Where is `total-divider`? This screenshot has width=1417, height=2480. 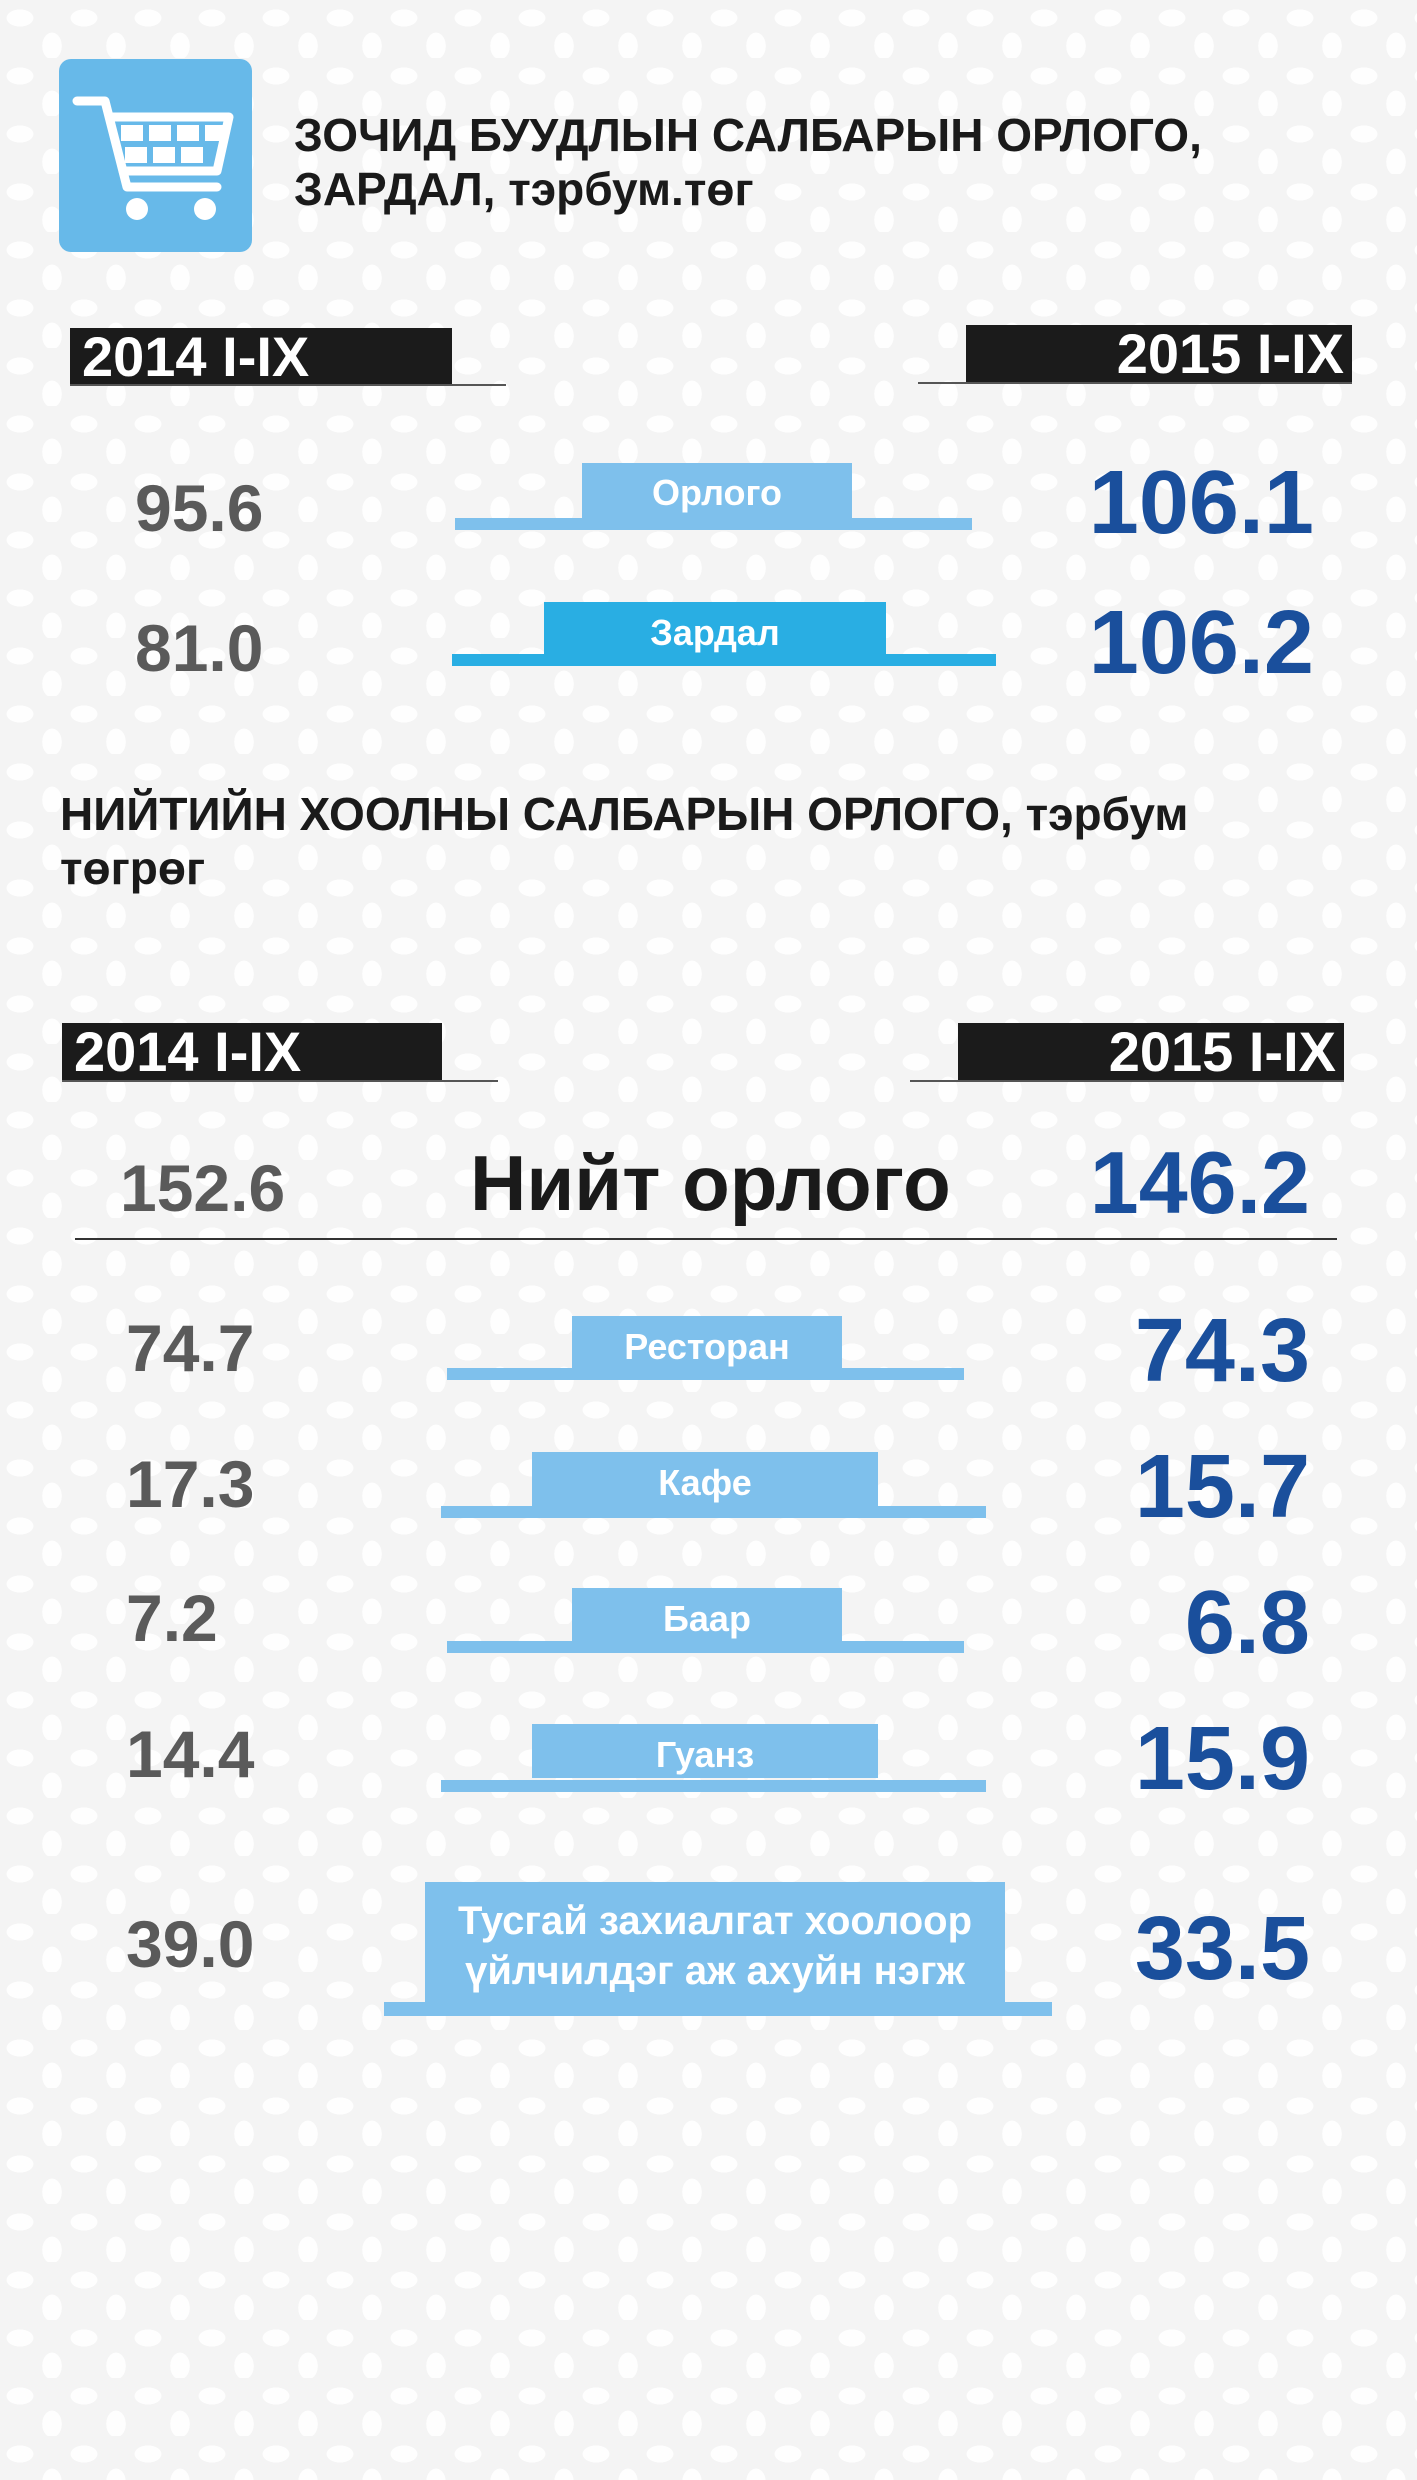
total-divider is located at coordinates (706, 1239).